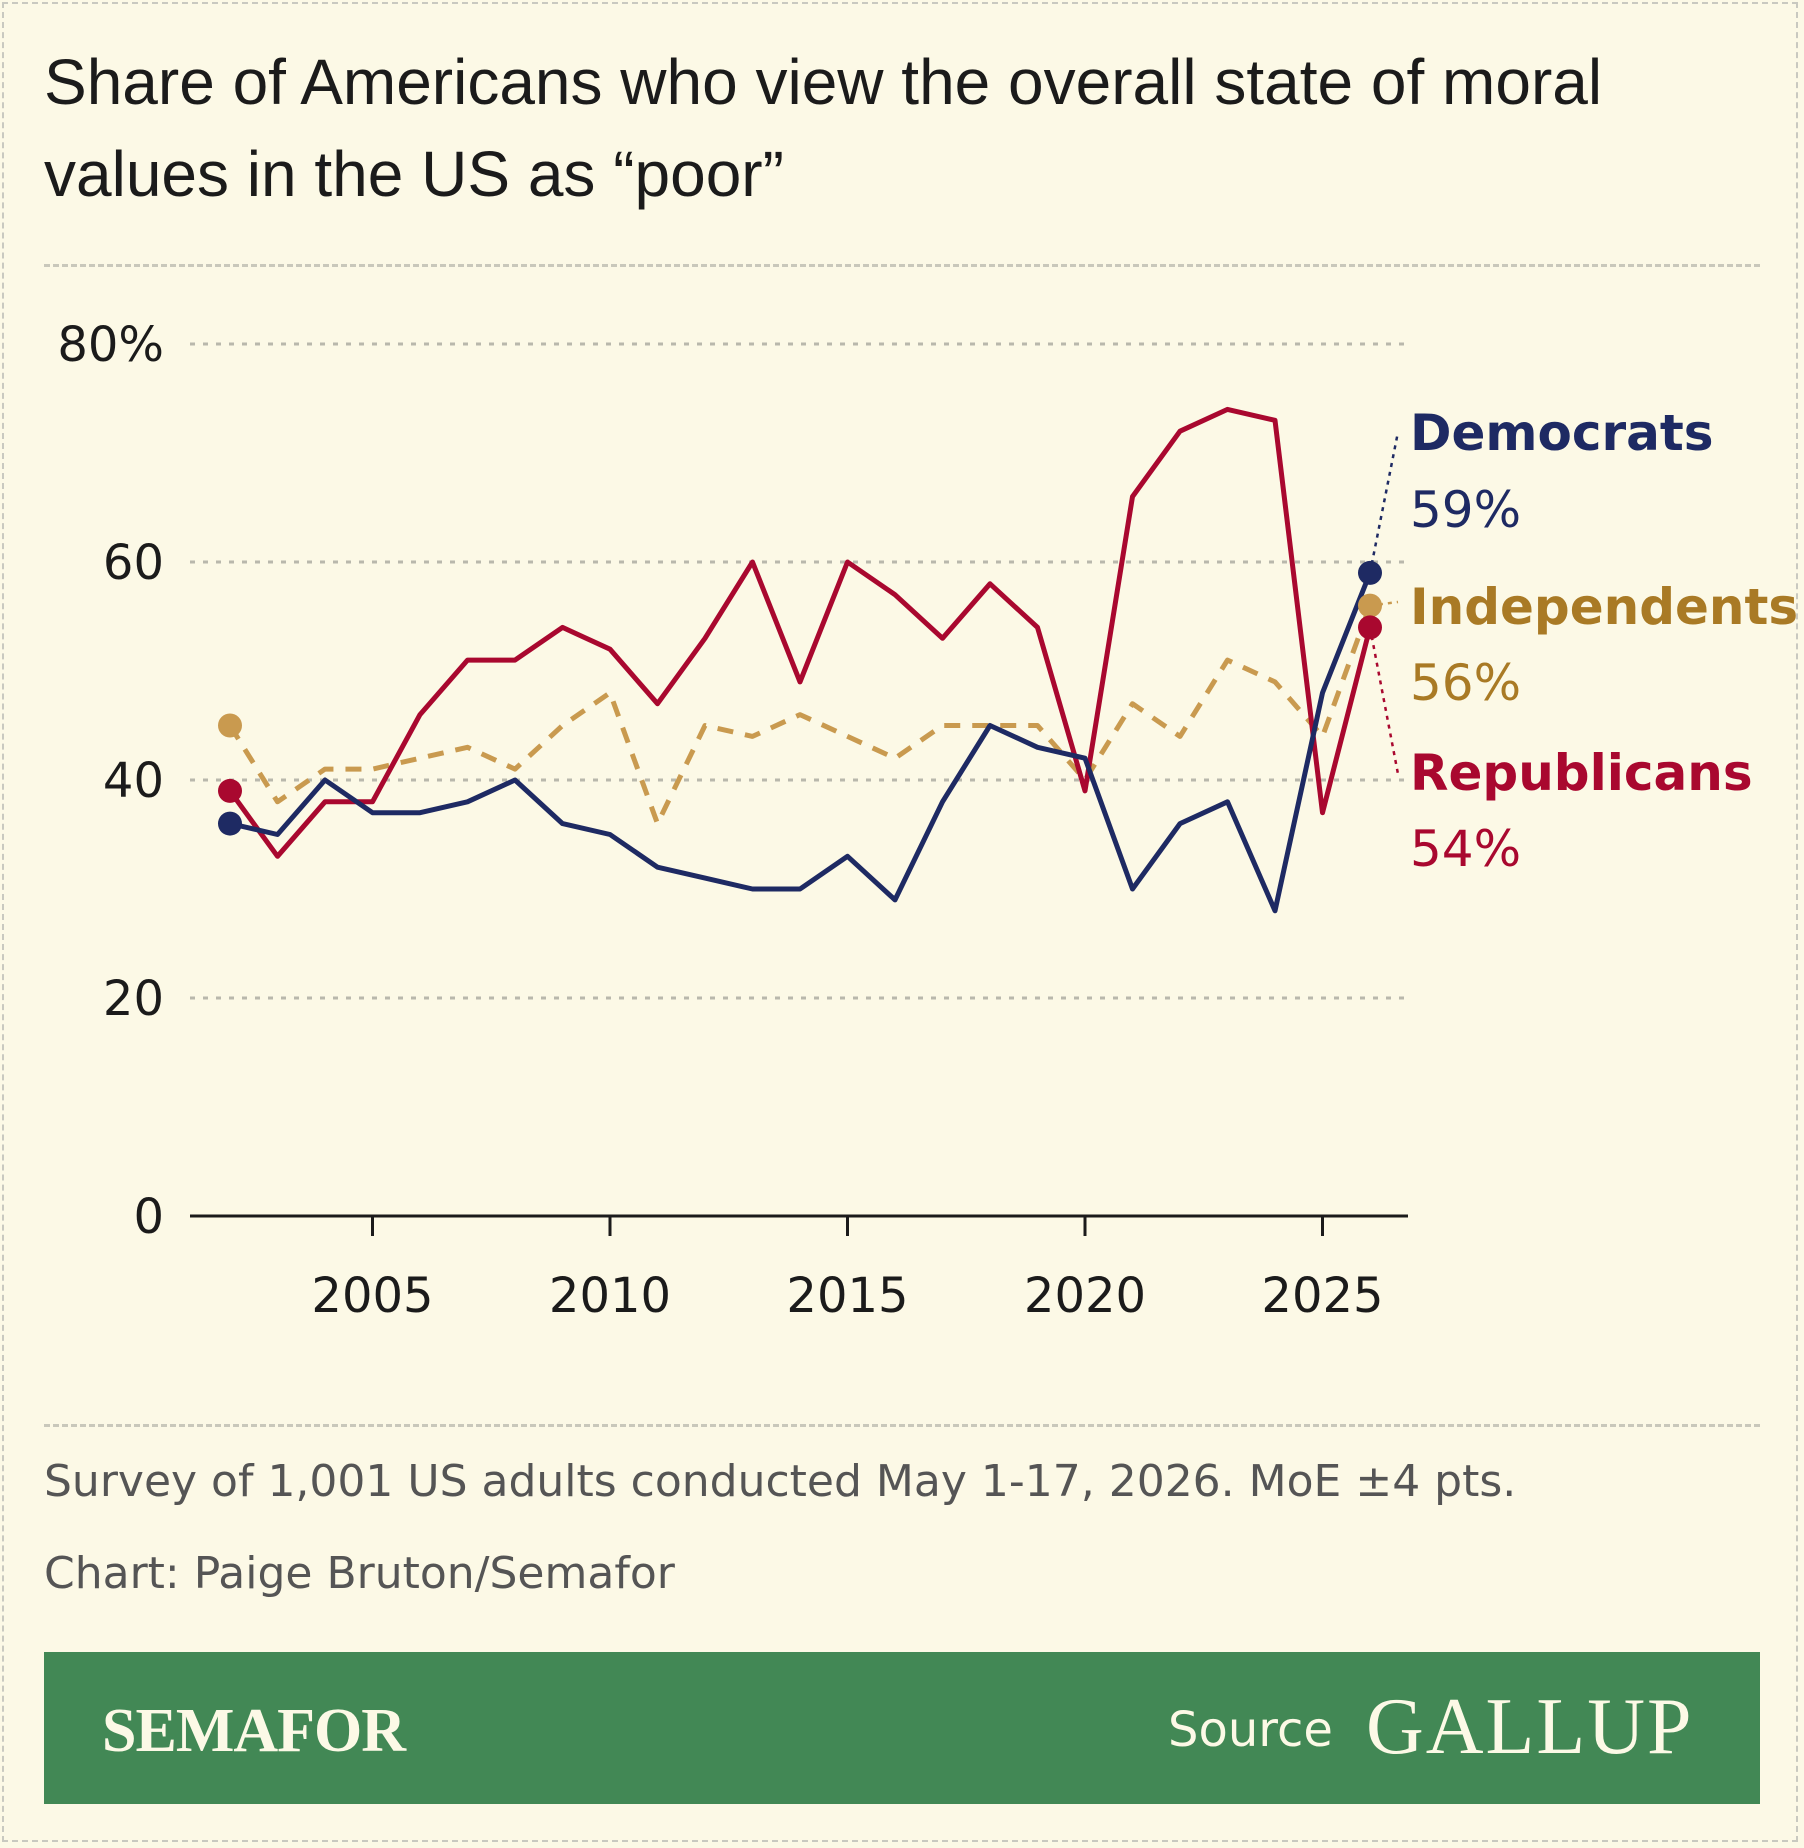  I want to click on label-name-independents: Independents, so click(1604, 607).